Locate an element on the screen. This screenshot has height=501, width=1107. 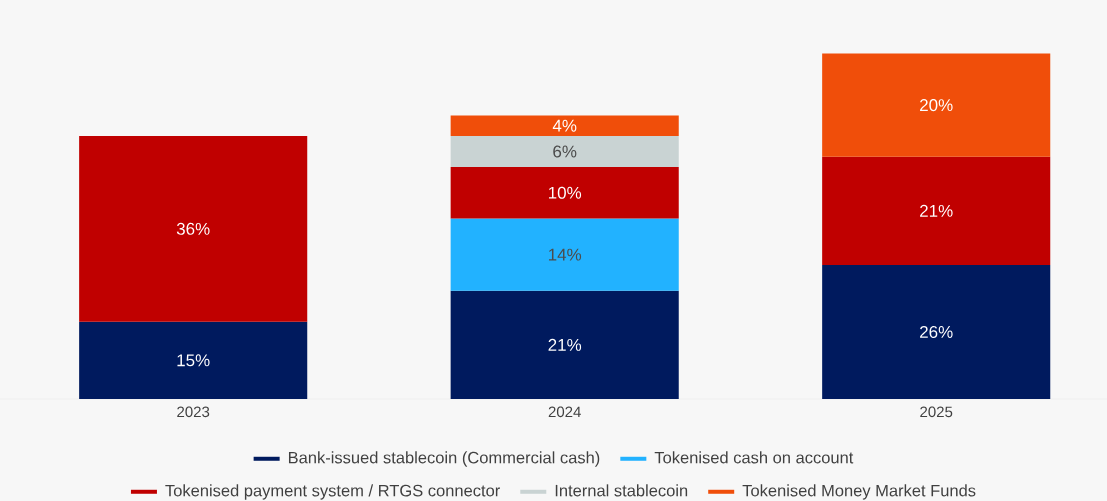
legend-label: Bank-issued stablecoin (Commercial cash) is located at coordinates (444, 459).